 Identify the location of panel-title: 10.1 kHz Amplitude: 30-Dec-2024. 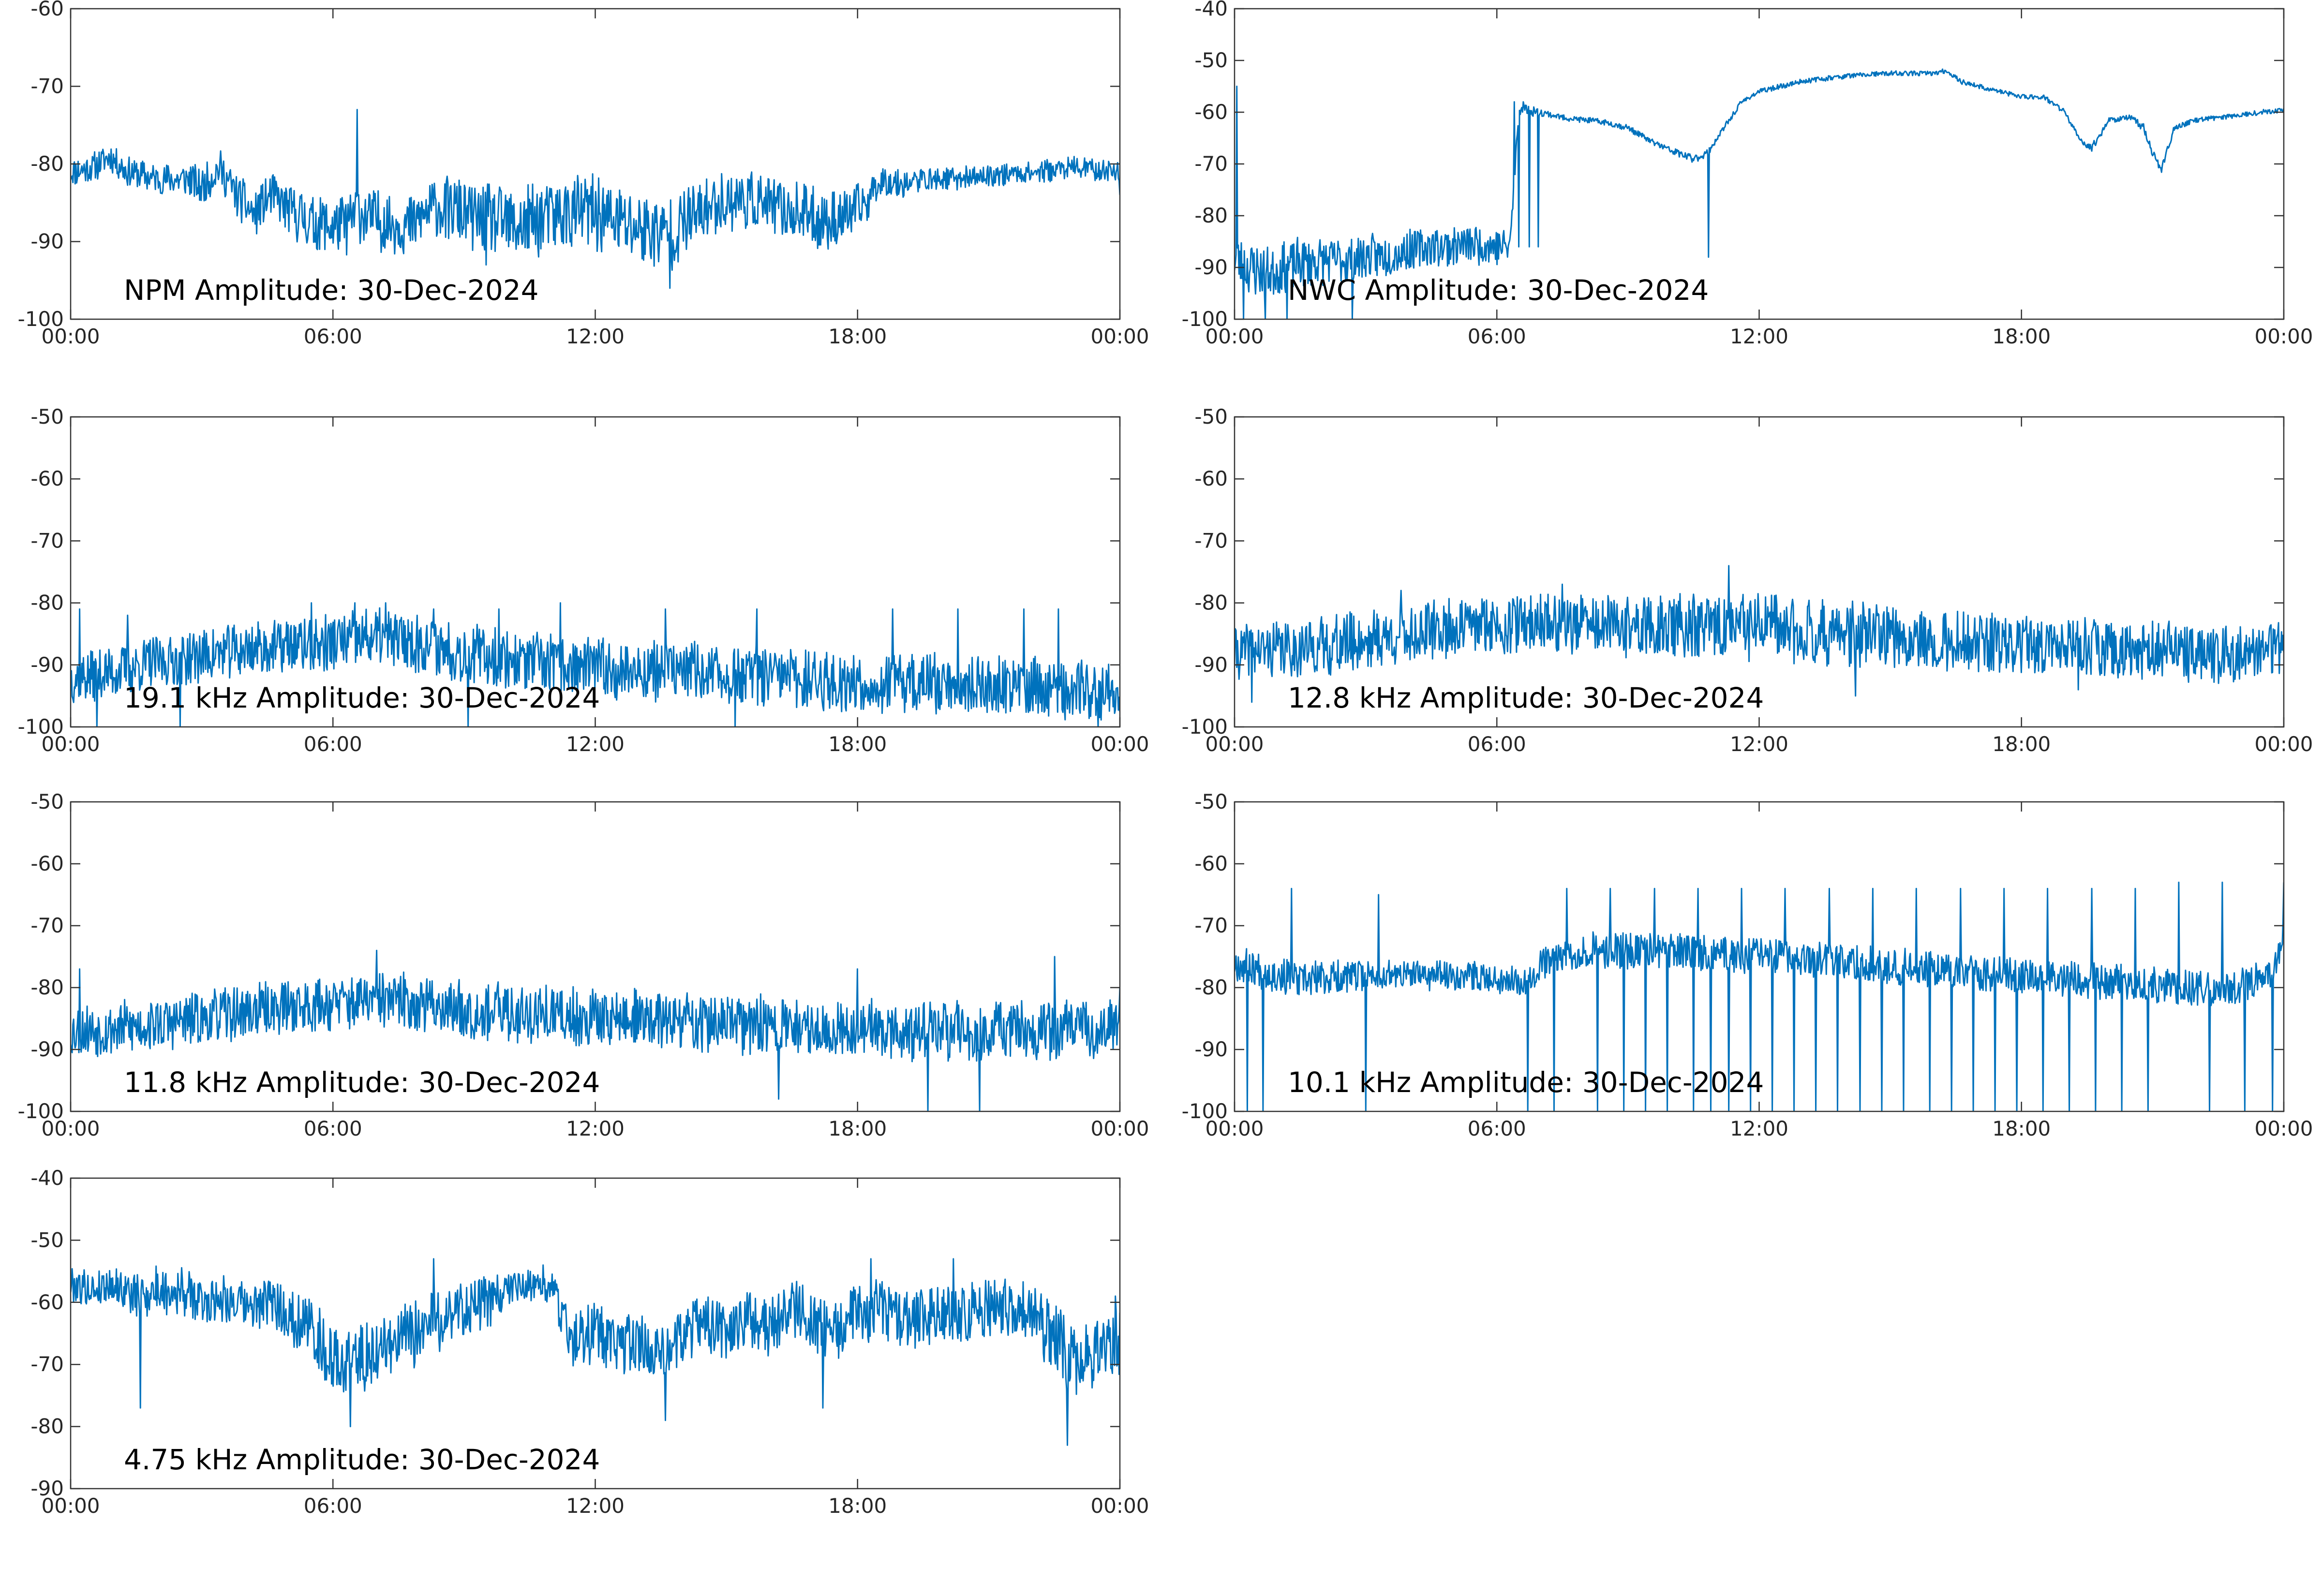
(1526, 1082).